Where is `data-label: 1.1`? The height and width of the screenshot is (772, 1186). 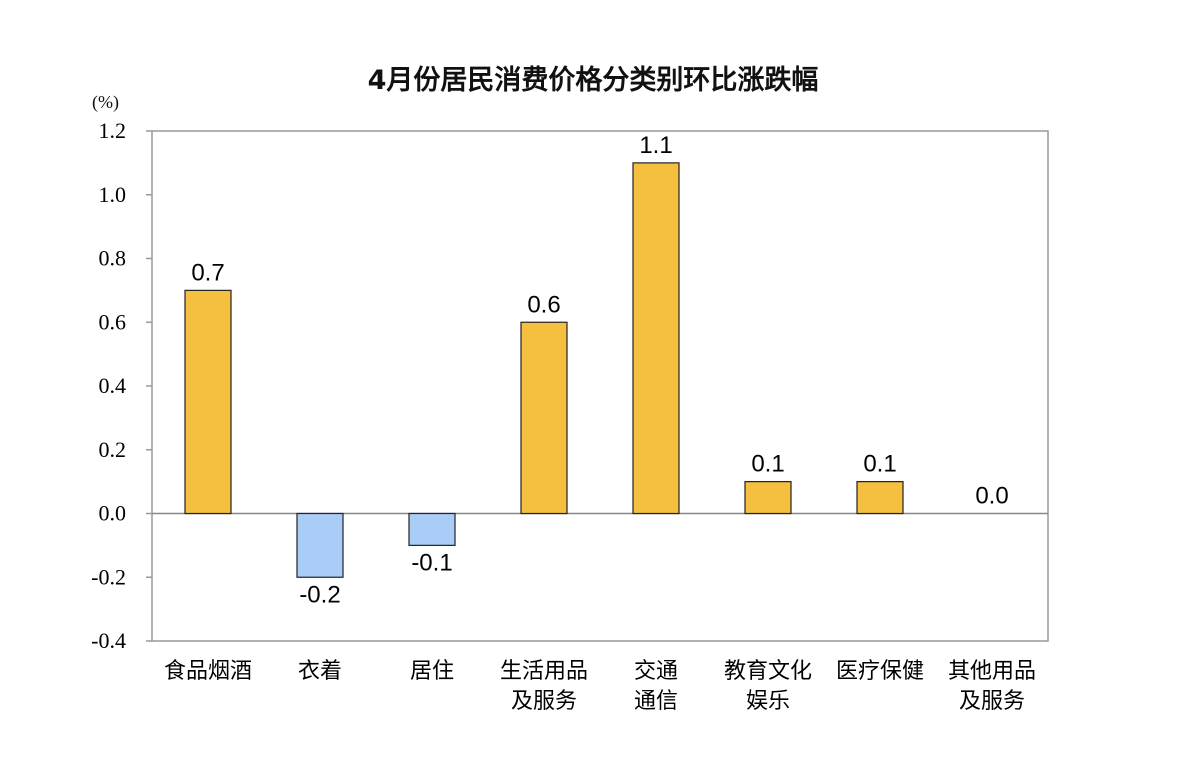
data-label: 1.1 is located at coordinates (655, 145).